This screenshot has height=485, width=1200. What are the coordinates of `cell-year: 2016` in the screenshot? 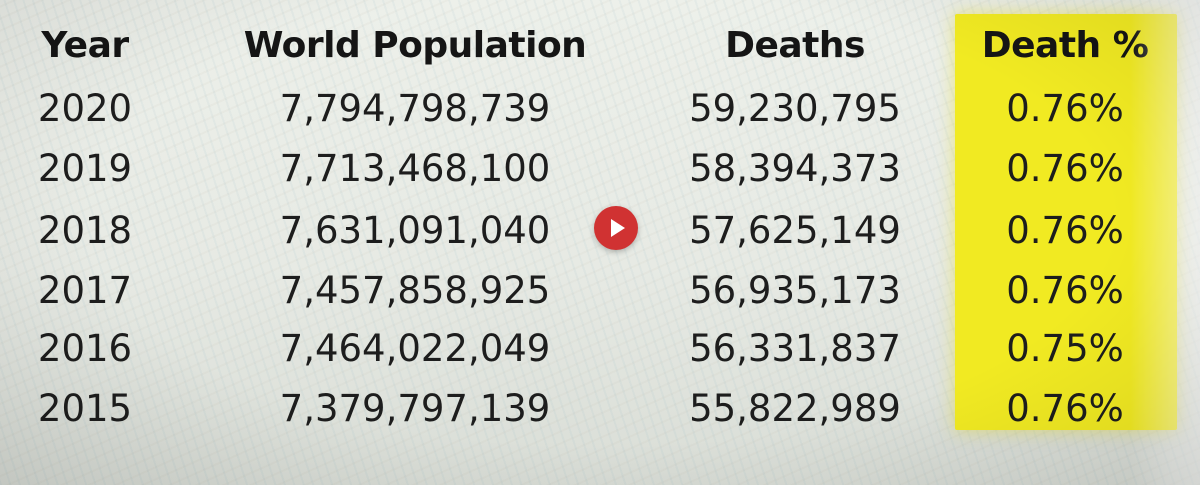 It's located at (85, 348).